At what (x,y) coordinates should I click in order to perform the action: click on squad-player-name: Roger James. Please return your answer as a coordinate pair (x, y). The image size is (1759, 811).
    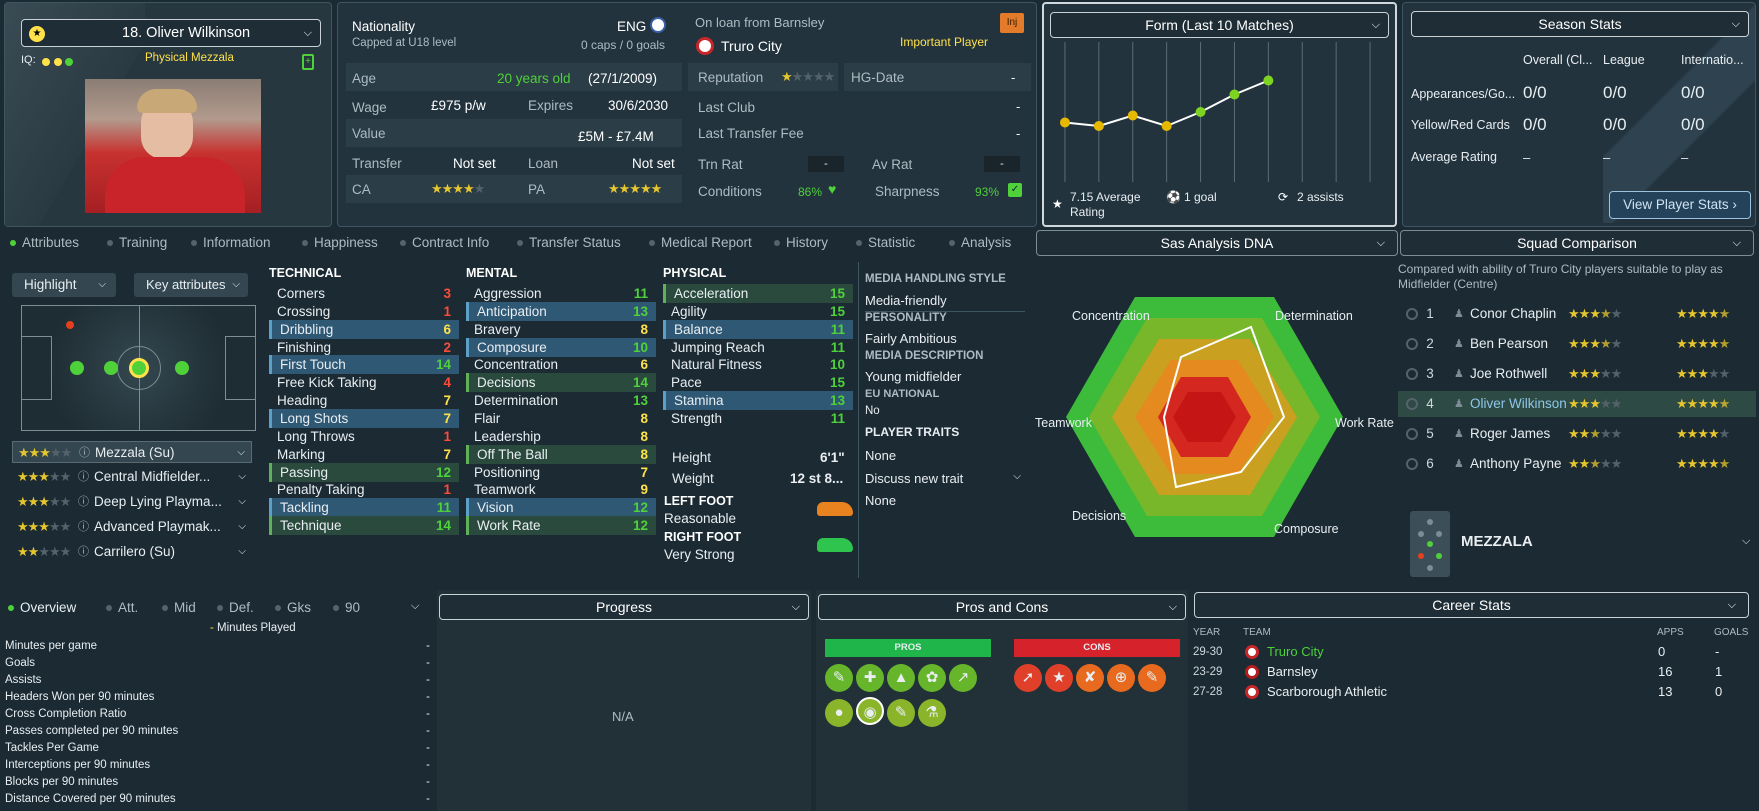
    Looking at the image, I should click on (1510, 433).